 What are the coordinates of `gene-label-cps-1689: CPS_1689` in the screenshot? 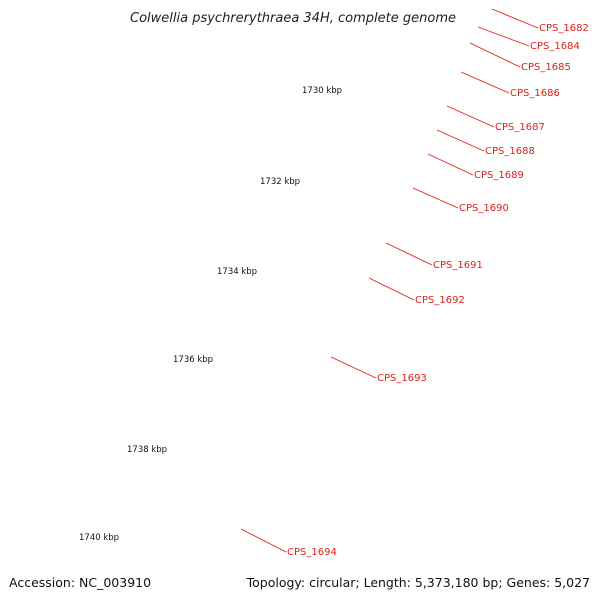 It's located at (499, 175).